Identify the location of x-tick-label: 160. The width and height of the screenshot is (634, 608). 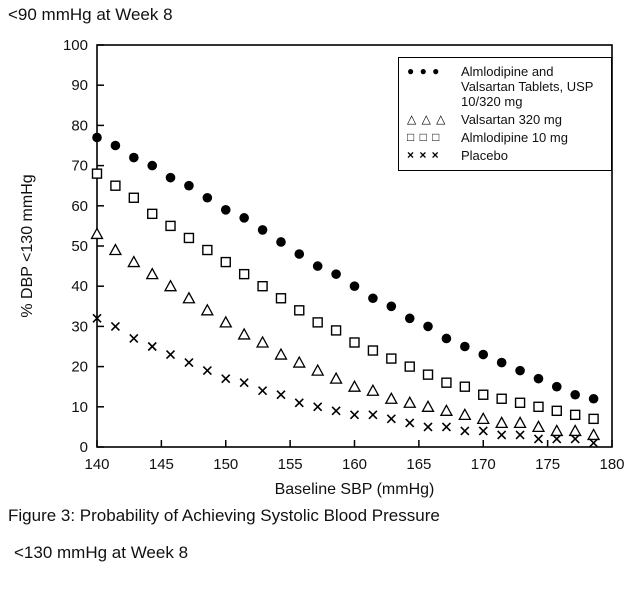
(354, 464).